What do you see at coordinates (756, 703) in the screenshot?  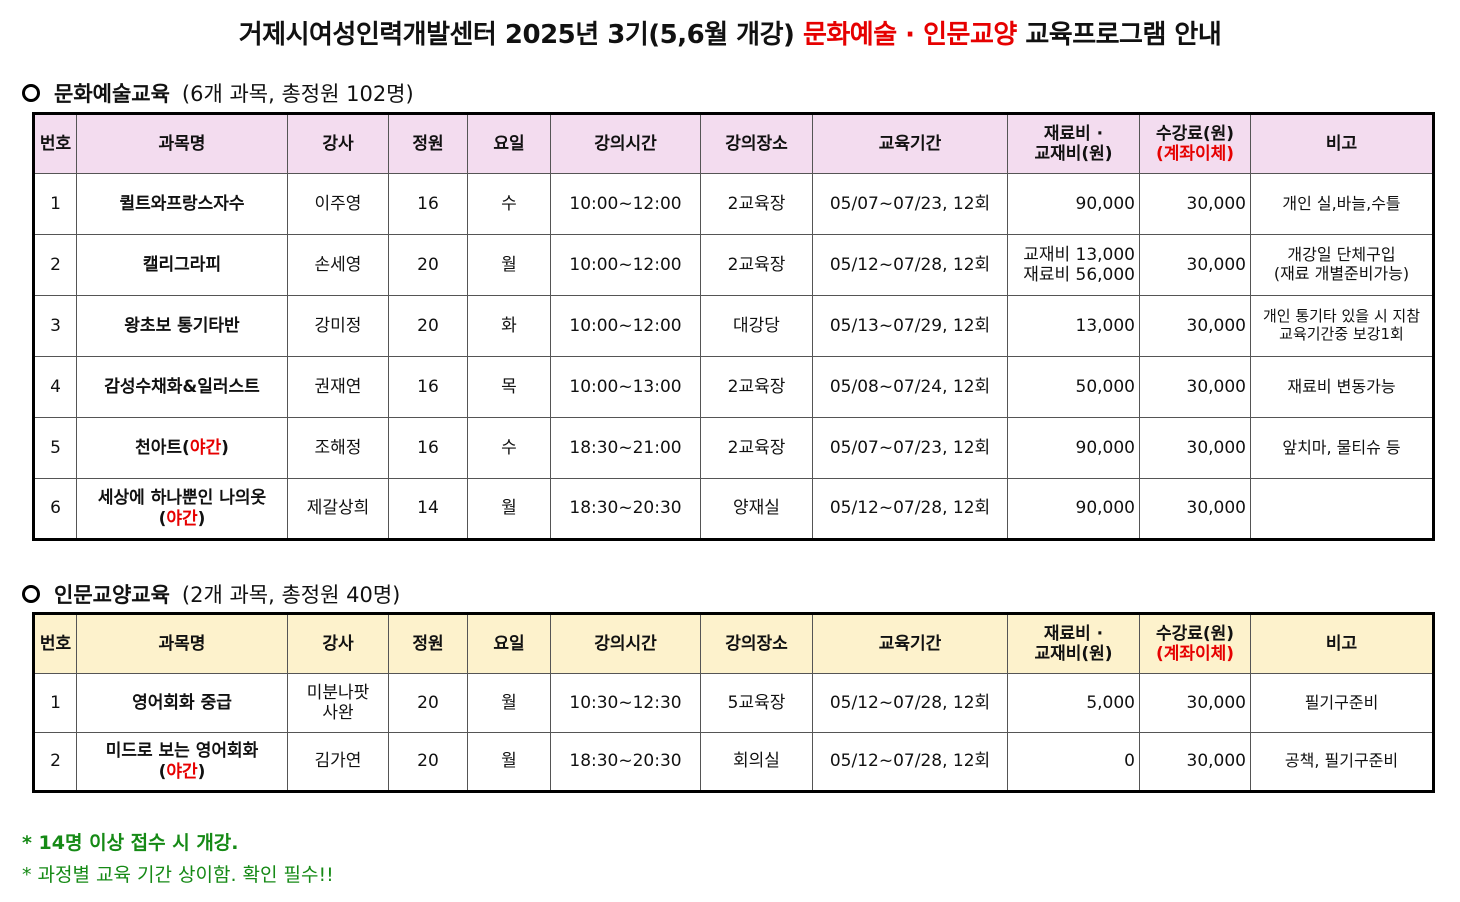 I see `cell-place: 5교육장` at bounding box center [756, 703].